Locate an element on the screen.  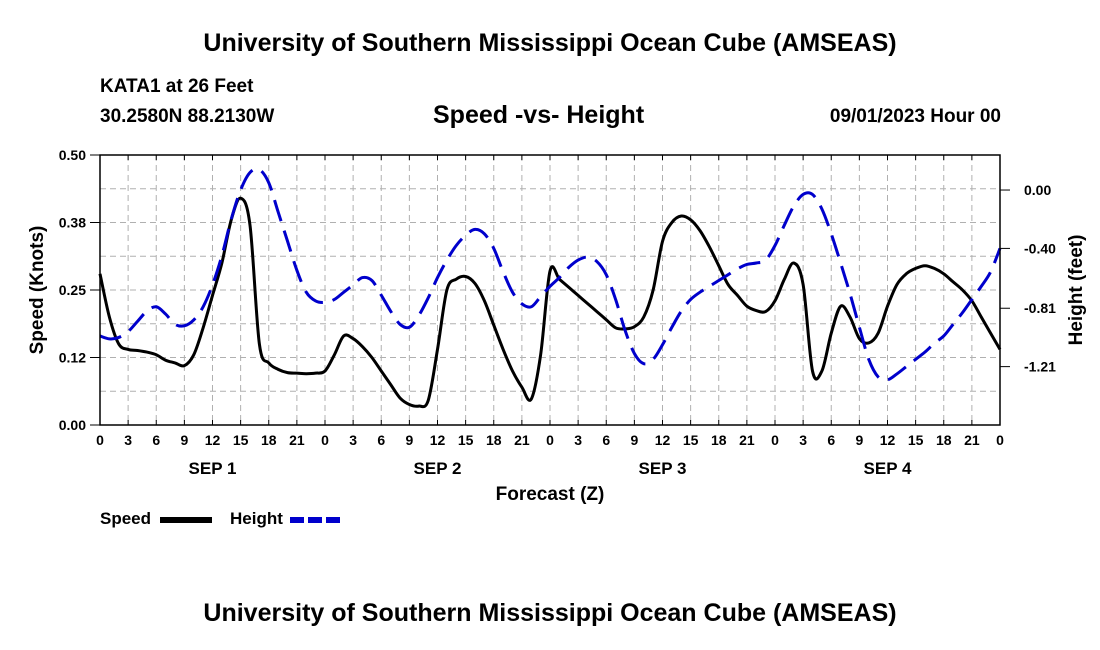
x-axis-label: Forecast (Z) is located at coordinates (550, 494).